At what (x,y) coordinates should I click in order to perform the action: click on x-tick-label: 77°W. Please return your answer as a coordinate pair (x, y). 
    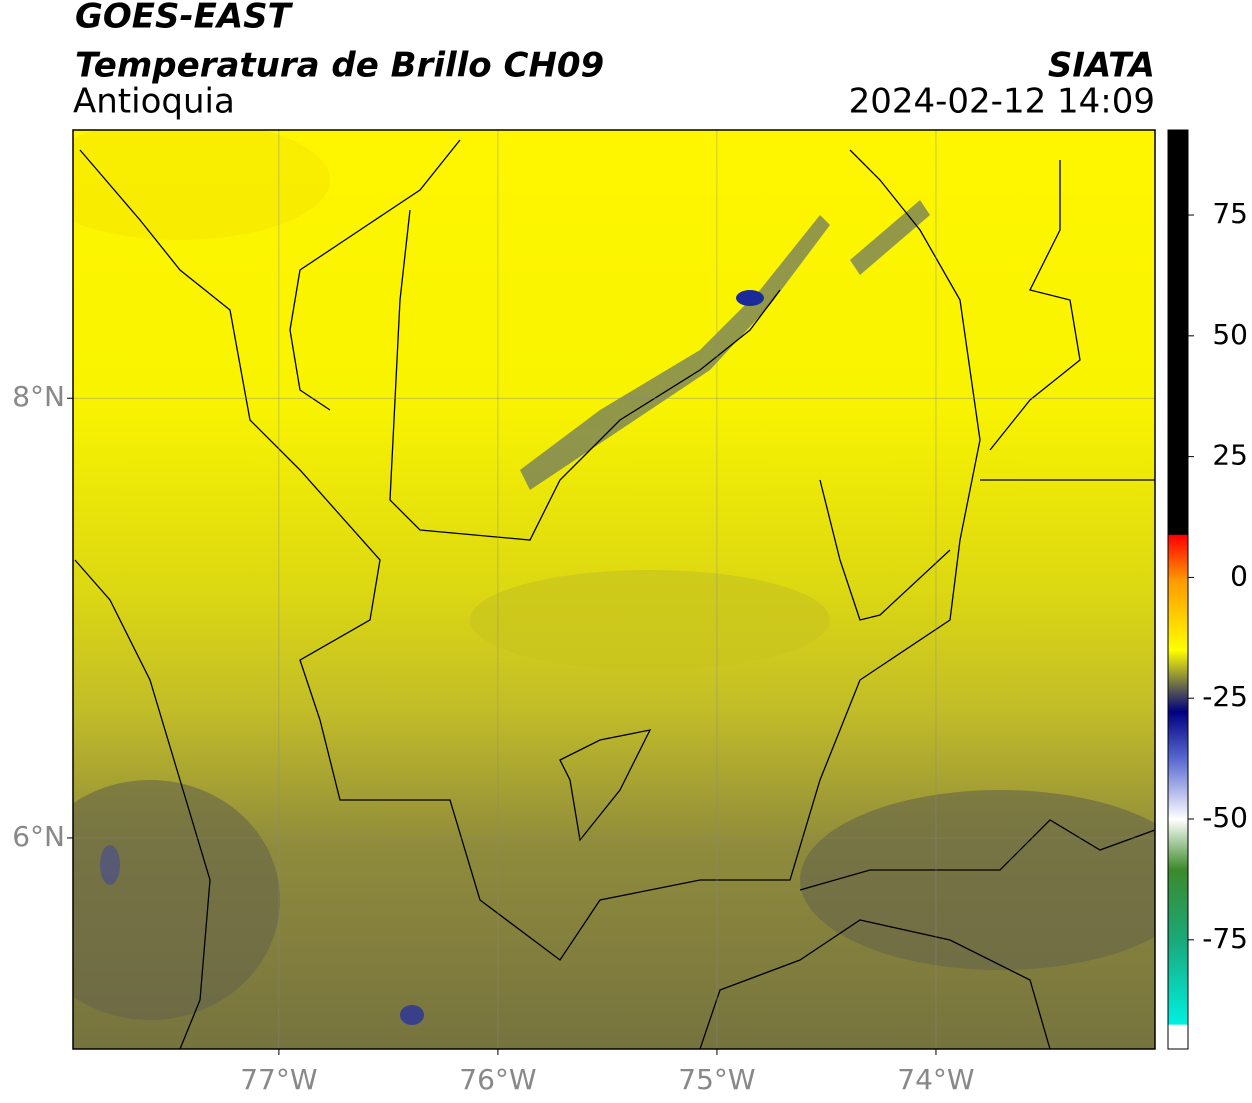
    Looking at the image, I should click on (278, 1079).